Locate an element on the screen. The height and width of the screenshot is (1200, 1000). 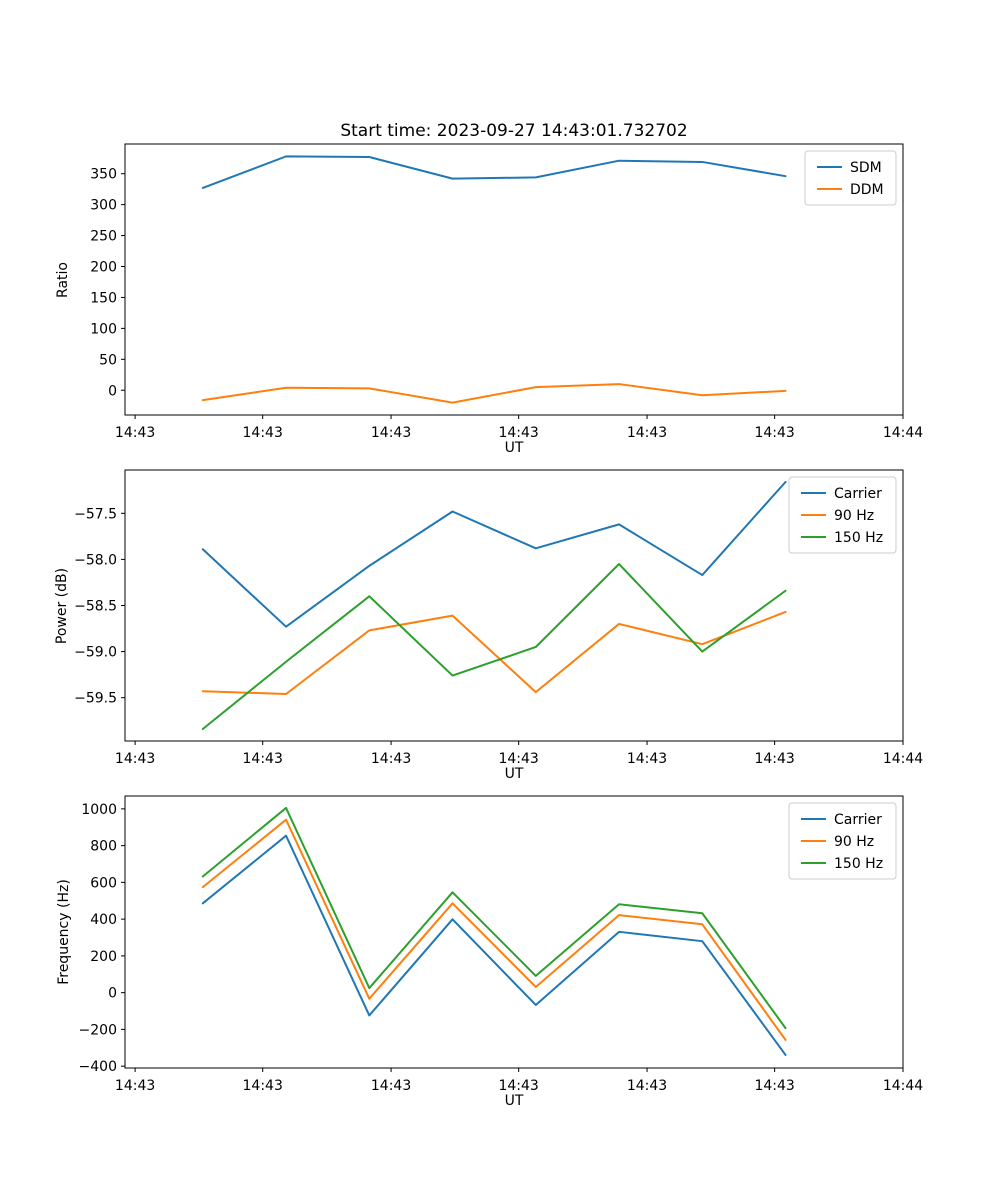
ratio-x-axis-label: UT is located at coordinates (514, 448).